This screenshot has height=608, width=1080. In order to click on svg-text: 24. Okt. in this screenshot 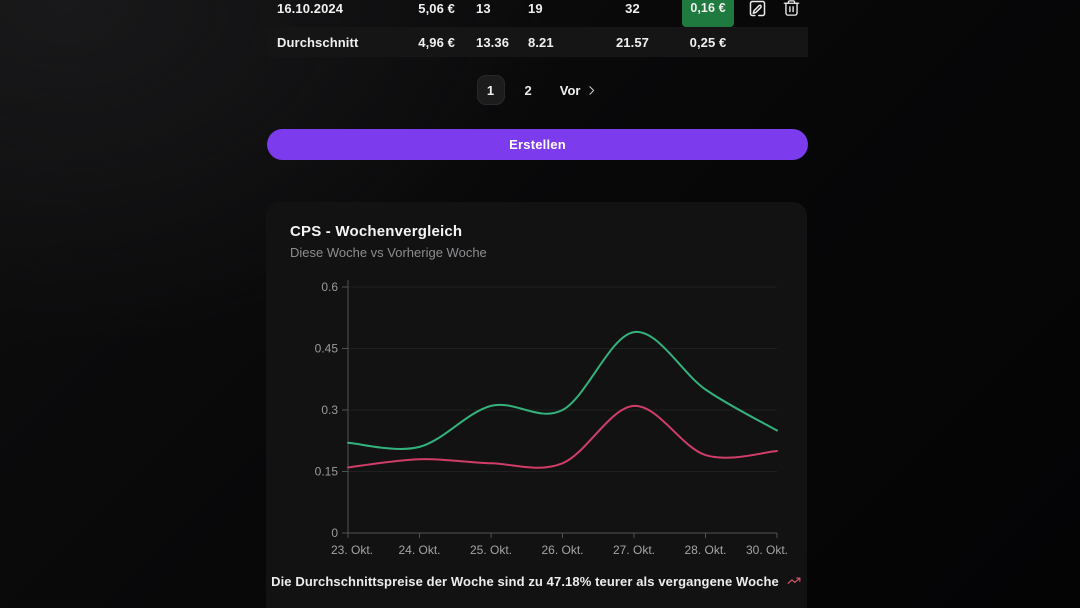, I will do `click(419, 550)`.